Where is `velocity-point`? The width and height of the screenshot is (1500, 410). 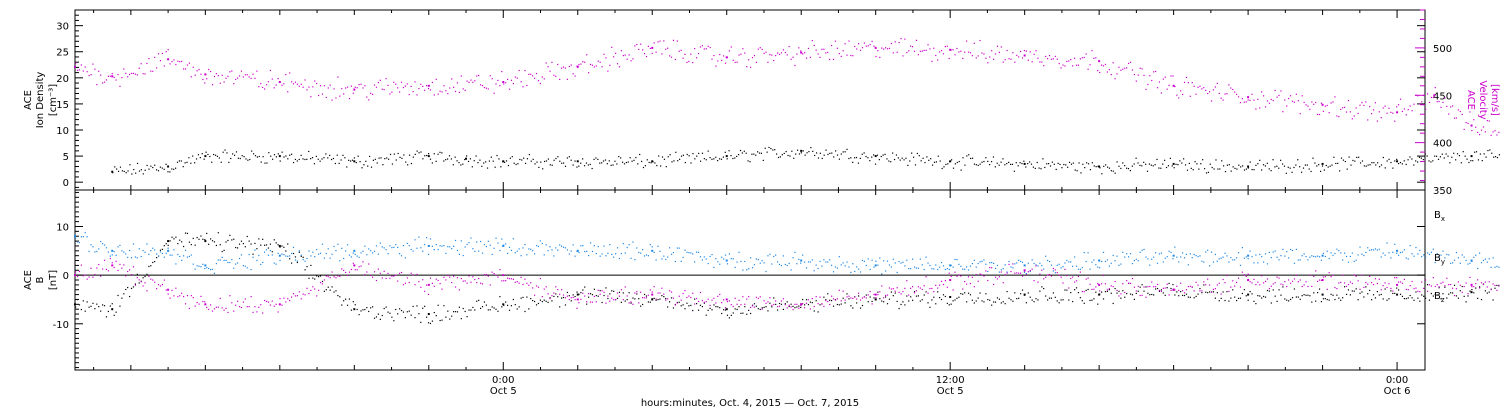 velocity-point is located at coordinates (1471, 125).